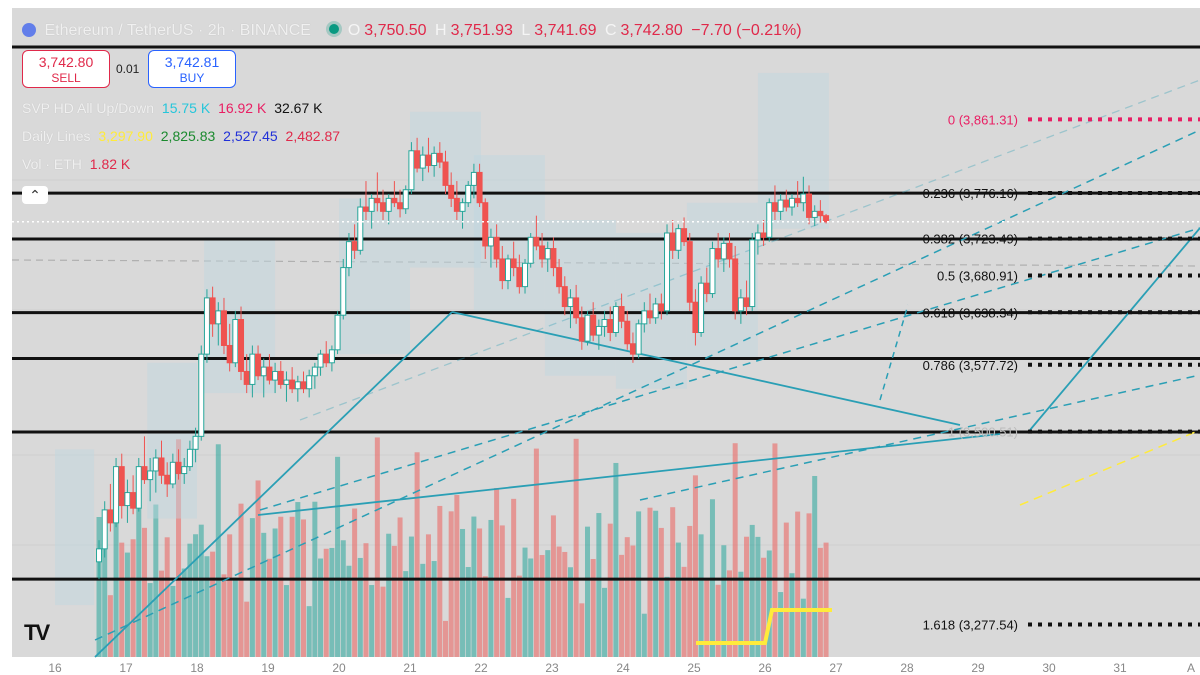 Image resolution: width=1200 pixels, height=675 pixels. I want to click on fib-label: 1 (3,500.51), so click(983, 432).